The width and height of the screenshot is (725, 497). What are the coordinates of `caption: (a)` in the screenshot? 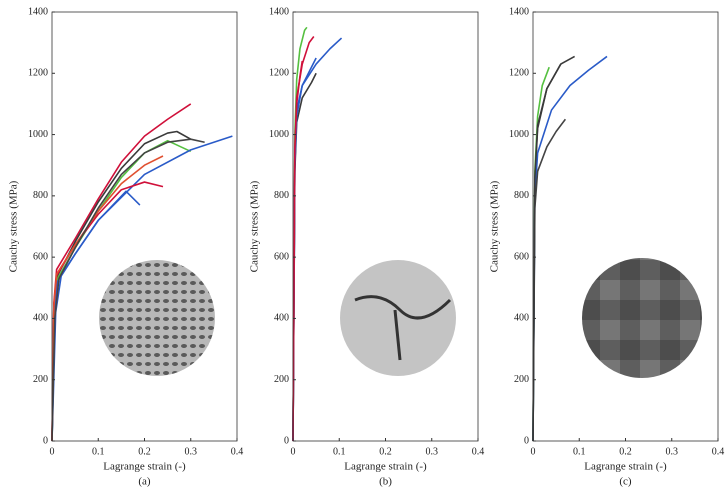 It's located at (144, 482).